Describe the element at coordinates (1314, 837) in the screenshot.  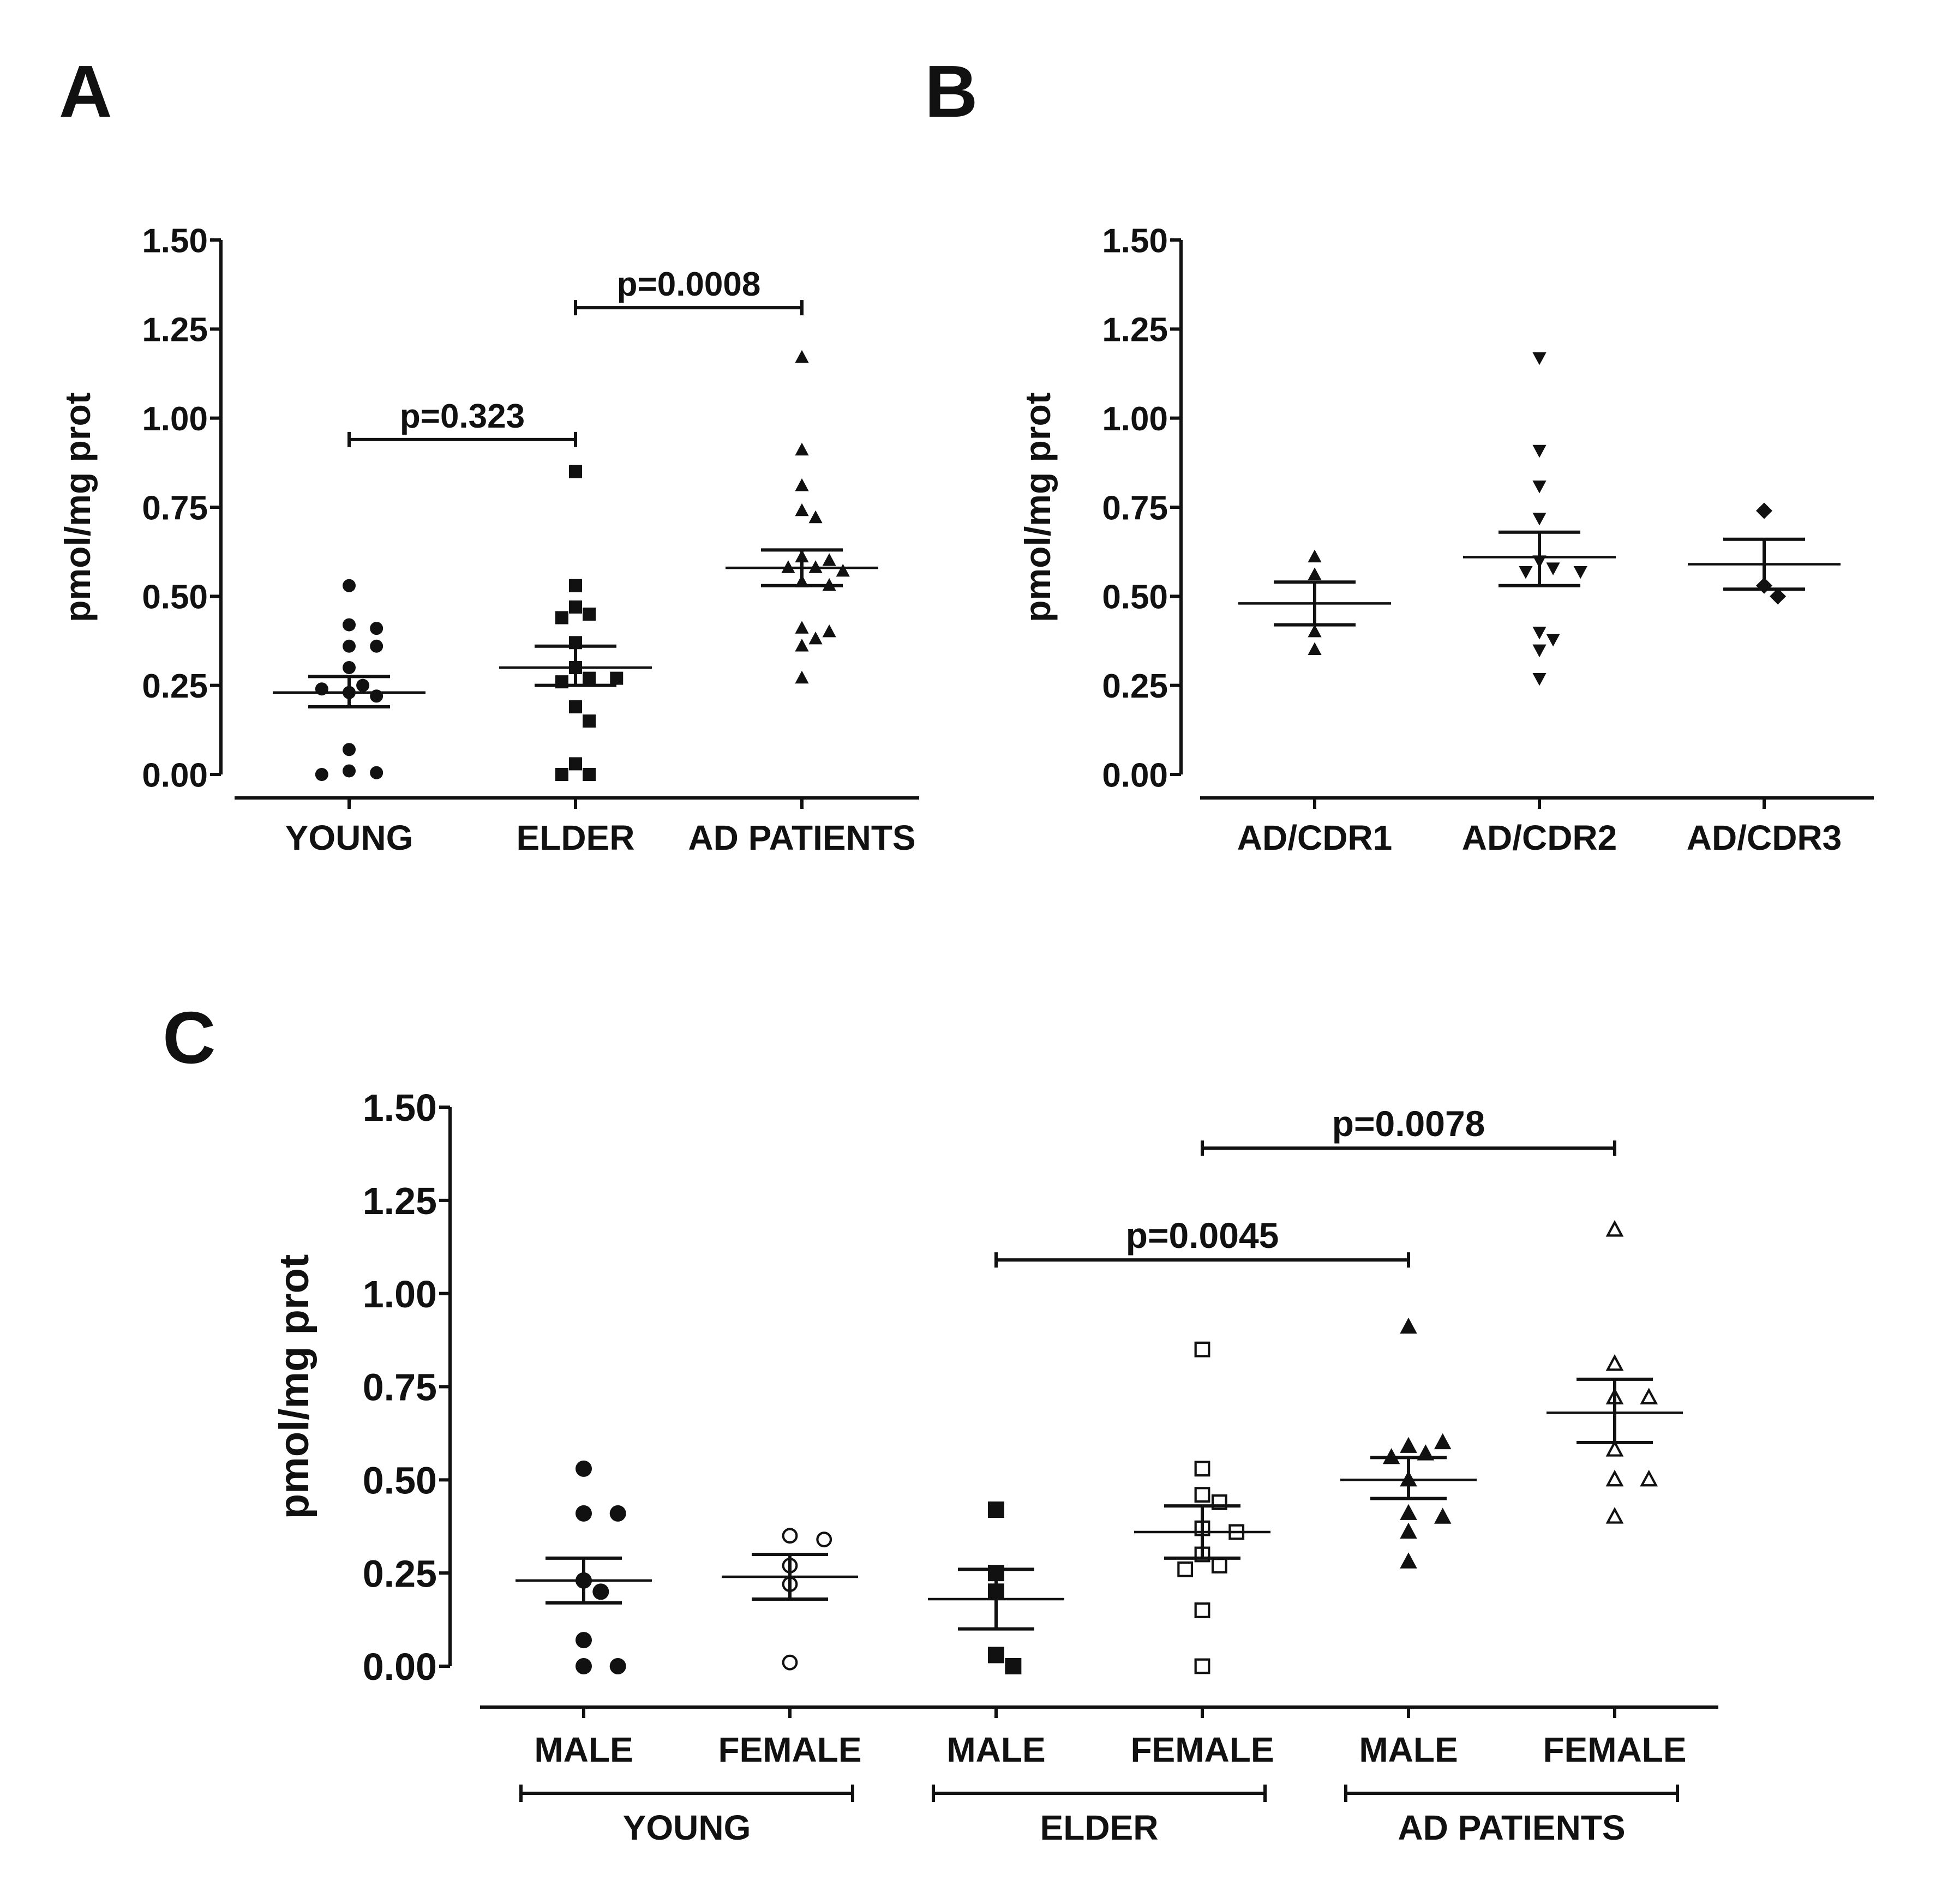
I see `chartb-x-tick-label-ad-cdr1: AD/CDR1` at that location.